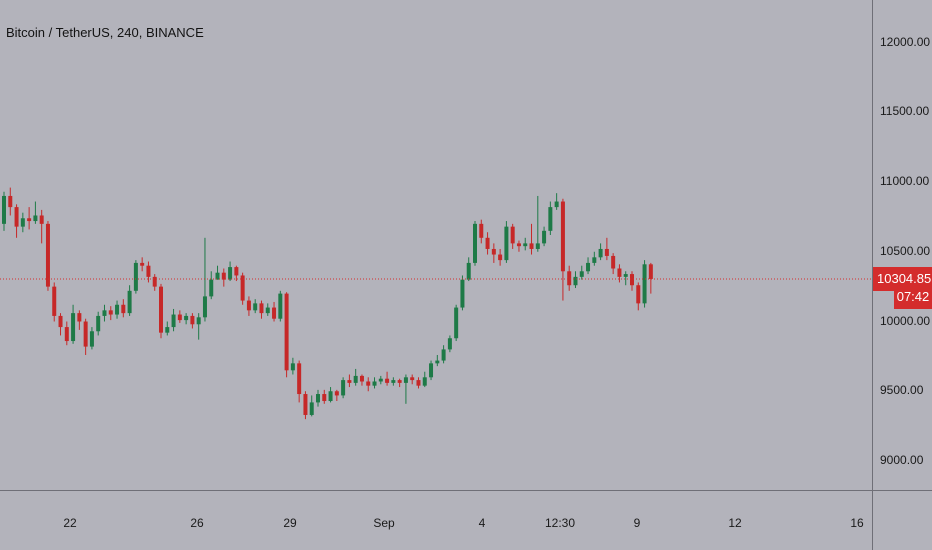  What do you see at coordinates (913, 297) in the screenshot?
I see `bar-countdown-label: 07:42` at bounding box center [913, 297].